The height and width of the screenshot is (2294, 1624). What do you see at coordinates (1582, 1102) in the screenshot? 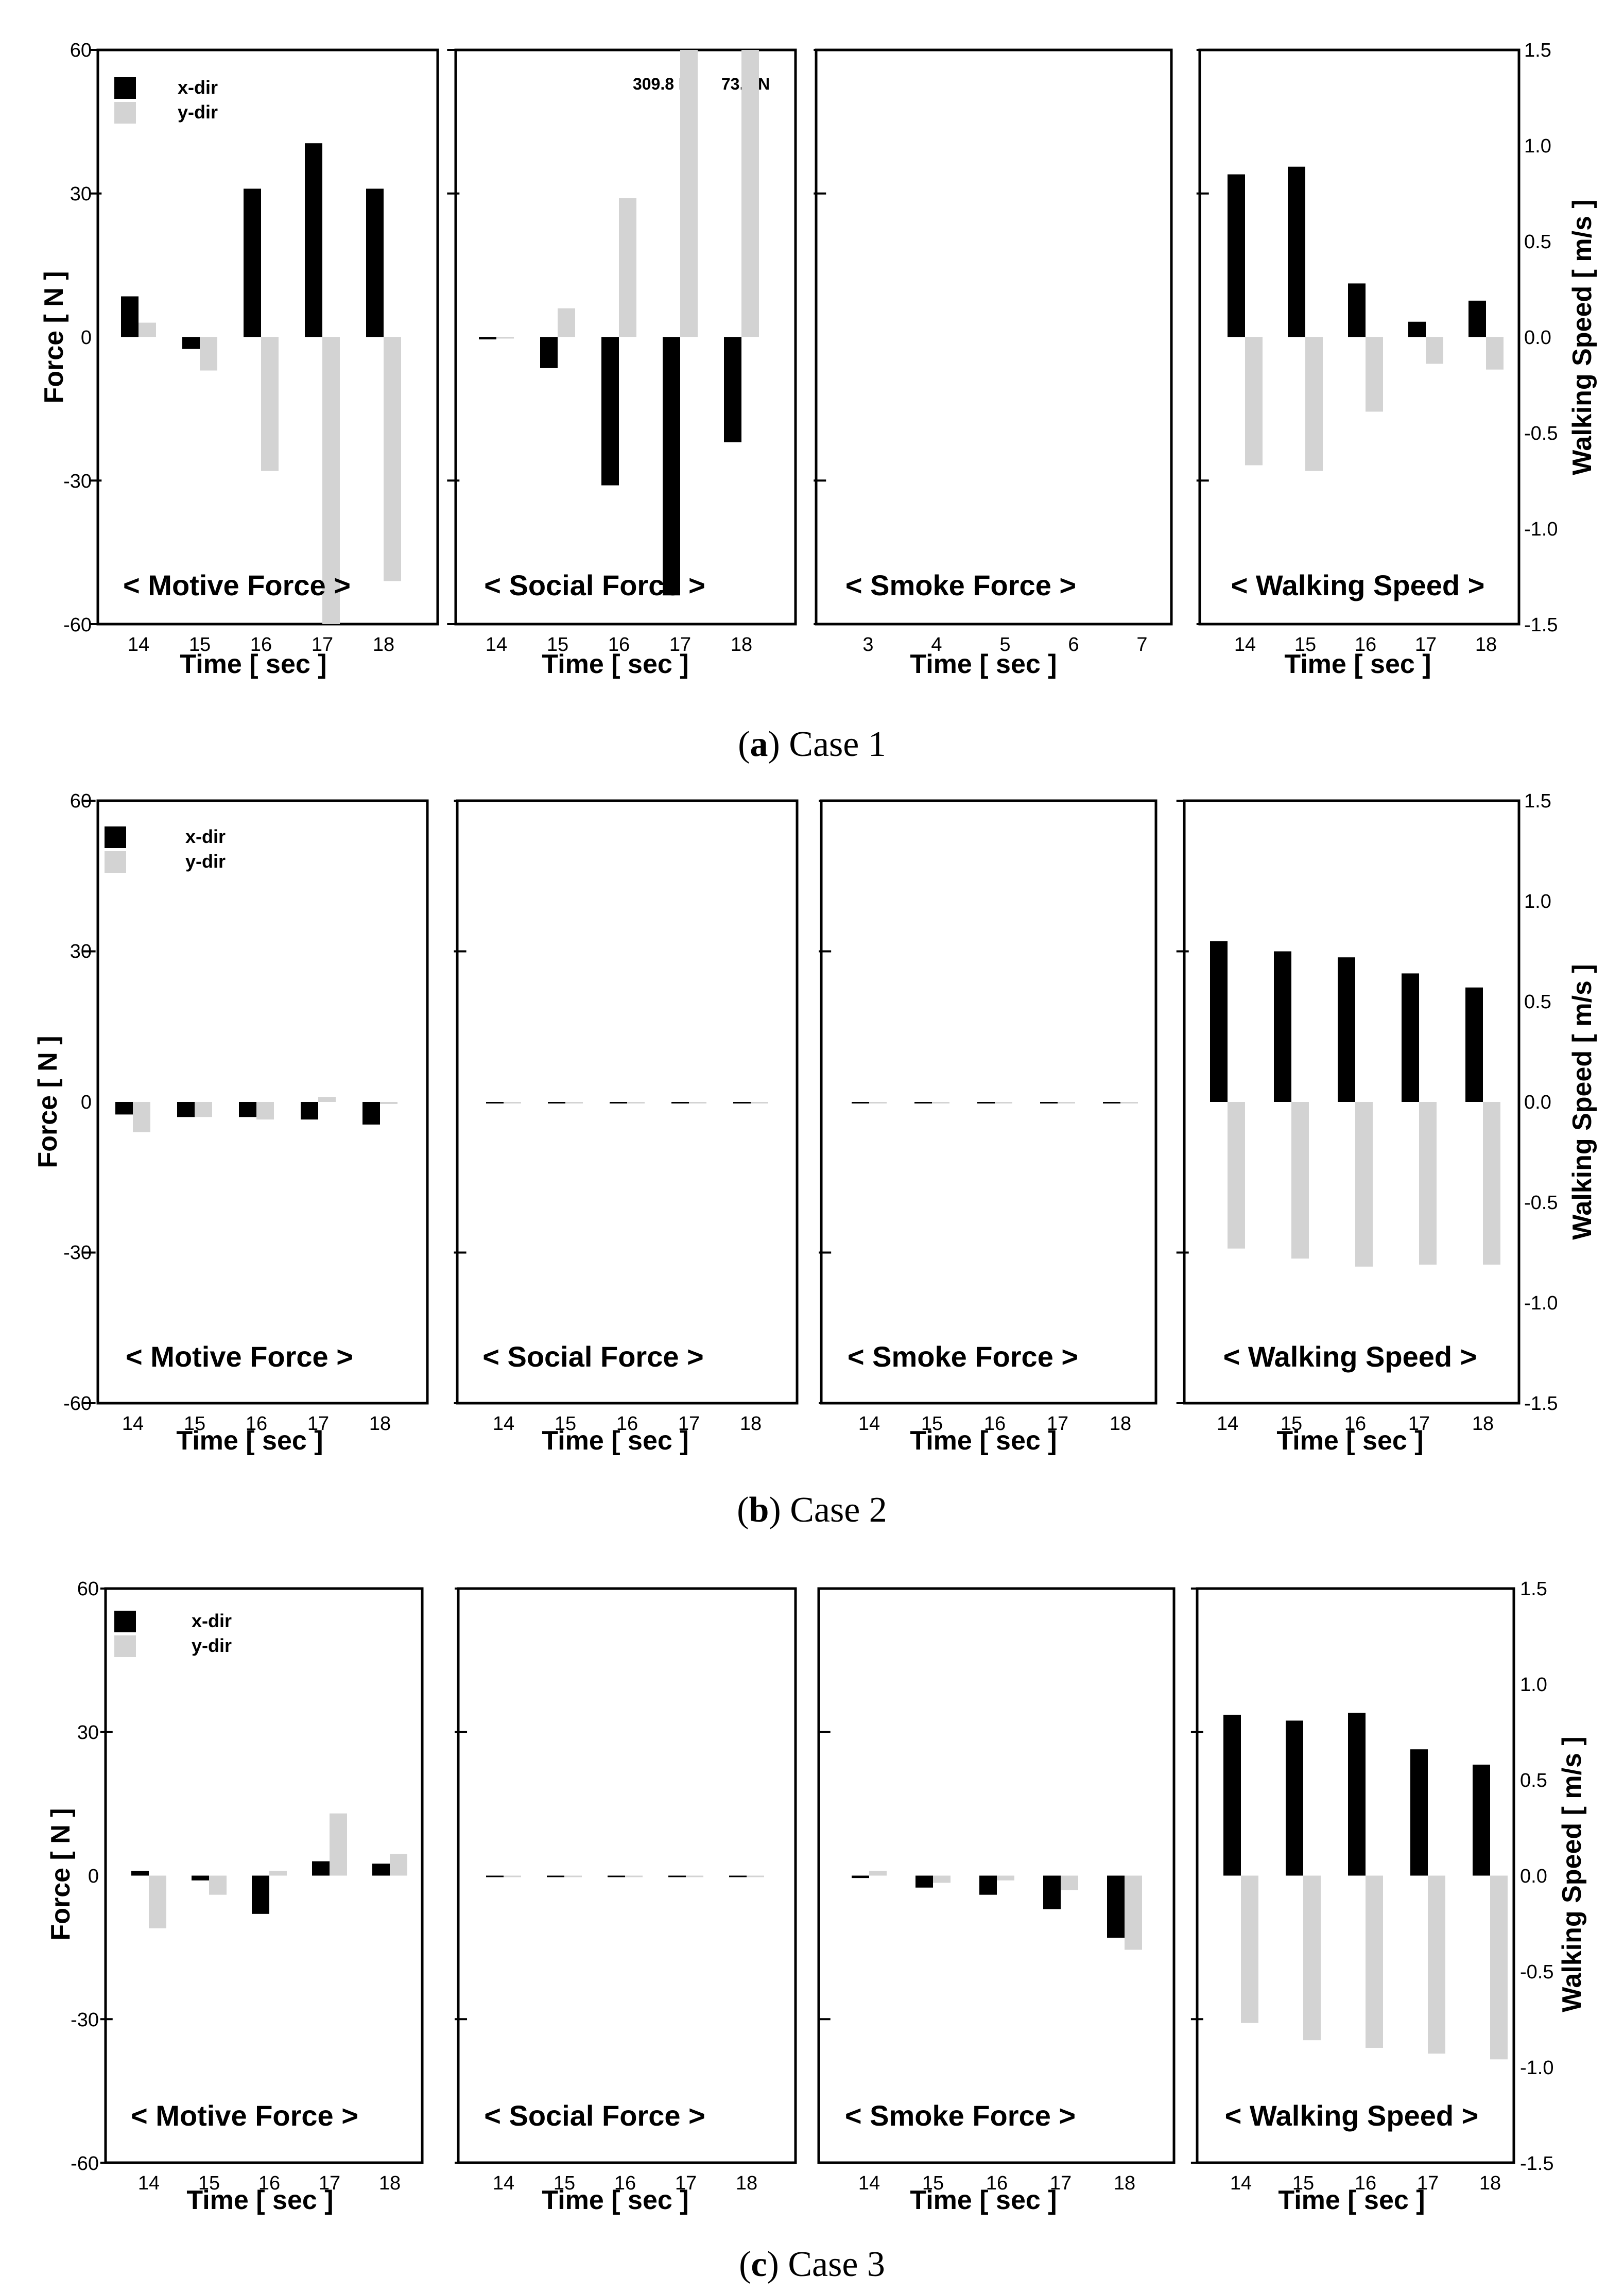
I see `speed-axis-label: Walking Speed [ m/s ]` at bounding box center [1582, 1102].